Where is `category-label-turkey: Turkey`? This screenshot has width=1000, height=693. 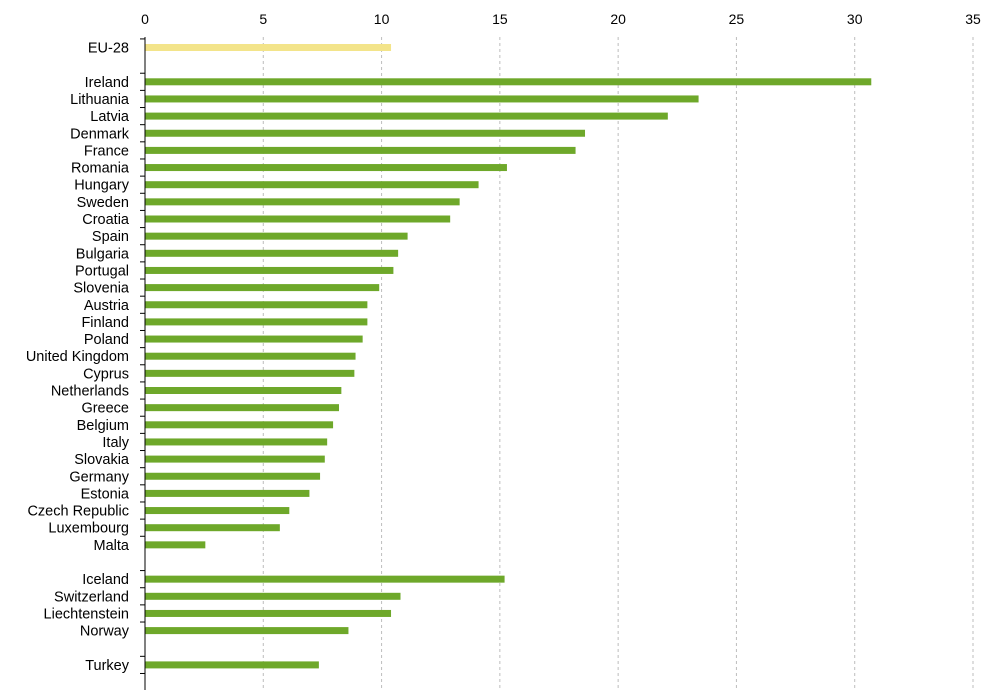 category-label-turkey: Turkey is located at coordinates (107, 666).